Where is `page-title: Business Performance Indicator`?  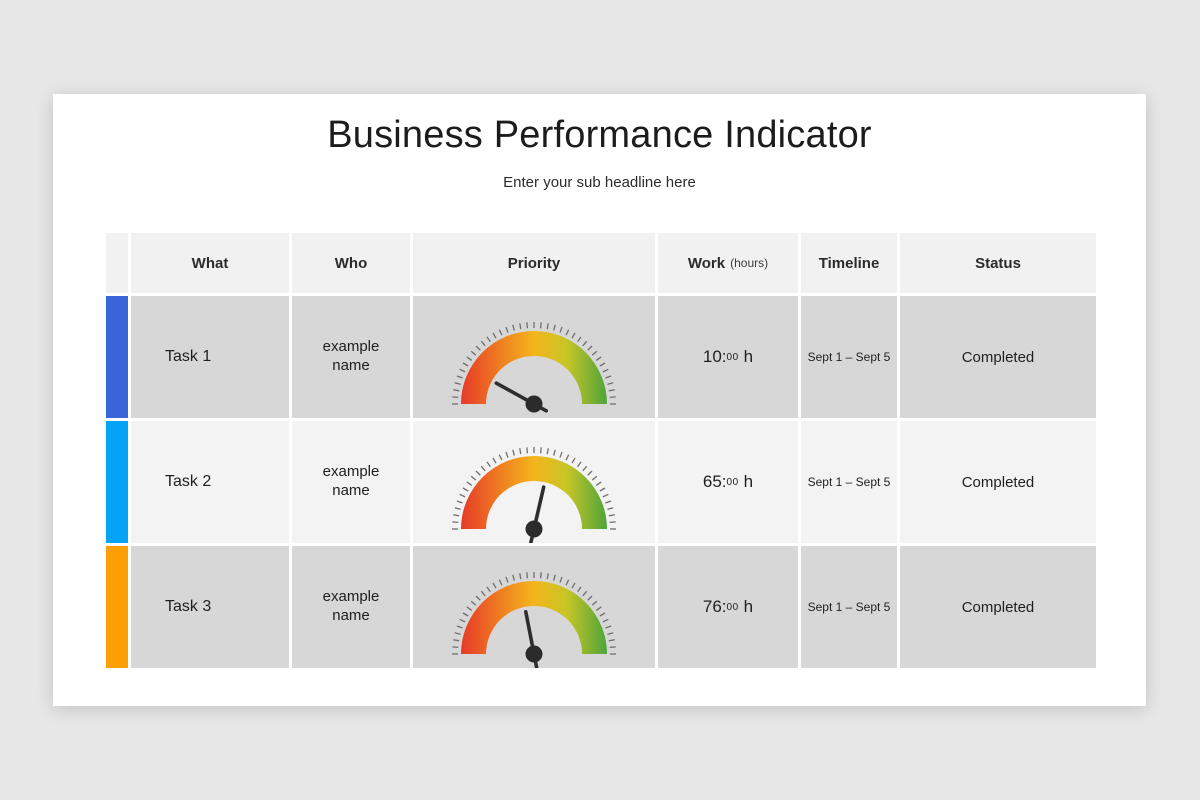
page-title: Business Performance Indicator is located at coordinates (599, 135).